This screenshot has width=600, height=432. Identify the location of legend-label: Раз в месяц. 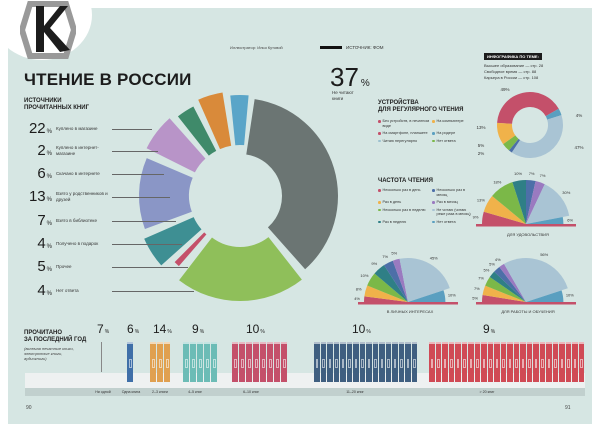
(447, 202).